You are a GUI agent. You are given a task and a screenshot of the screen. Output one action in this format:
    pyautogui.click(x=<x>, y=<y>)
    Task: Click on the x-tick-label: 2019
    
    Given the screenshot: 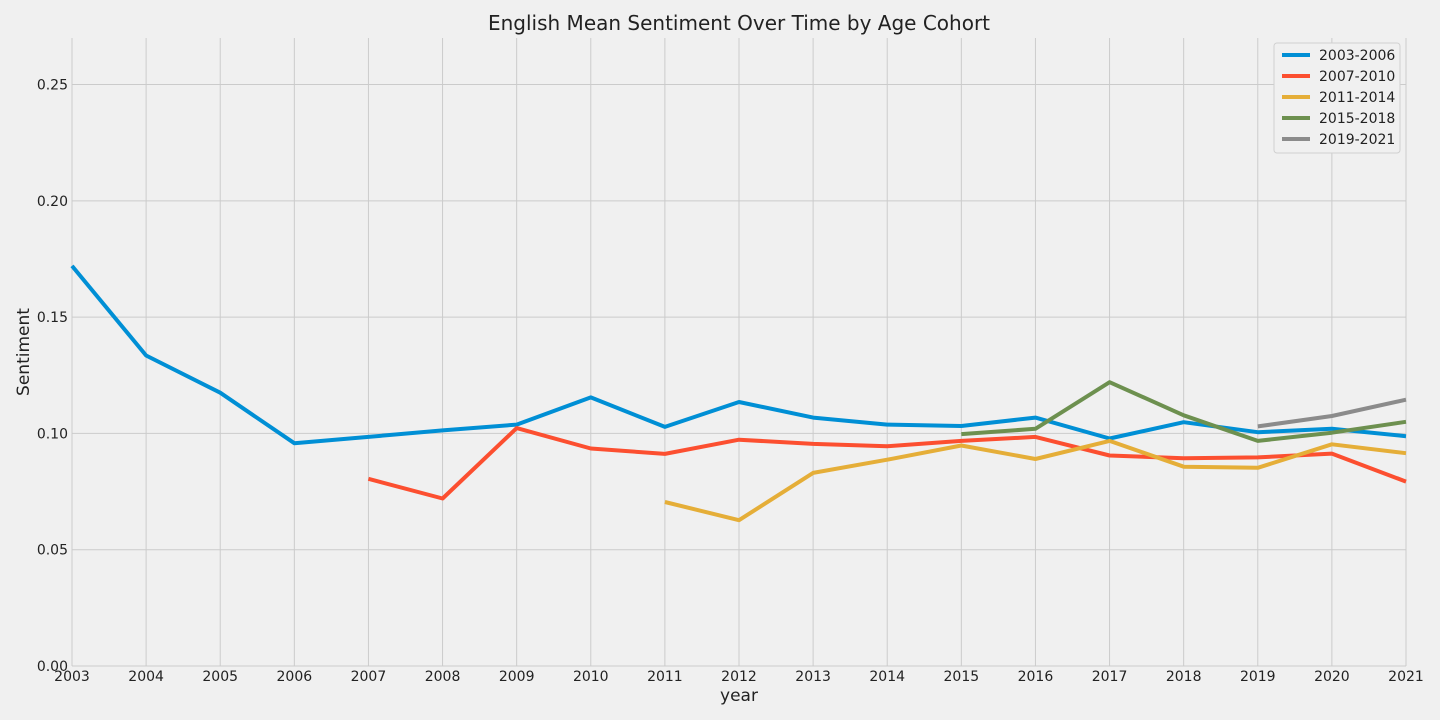 What is the action you would take?
    pyautogui.click(x=1258, y=677)
    